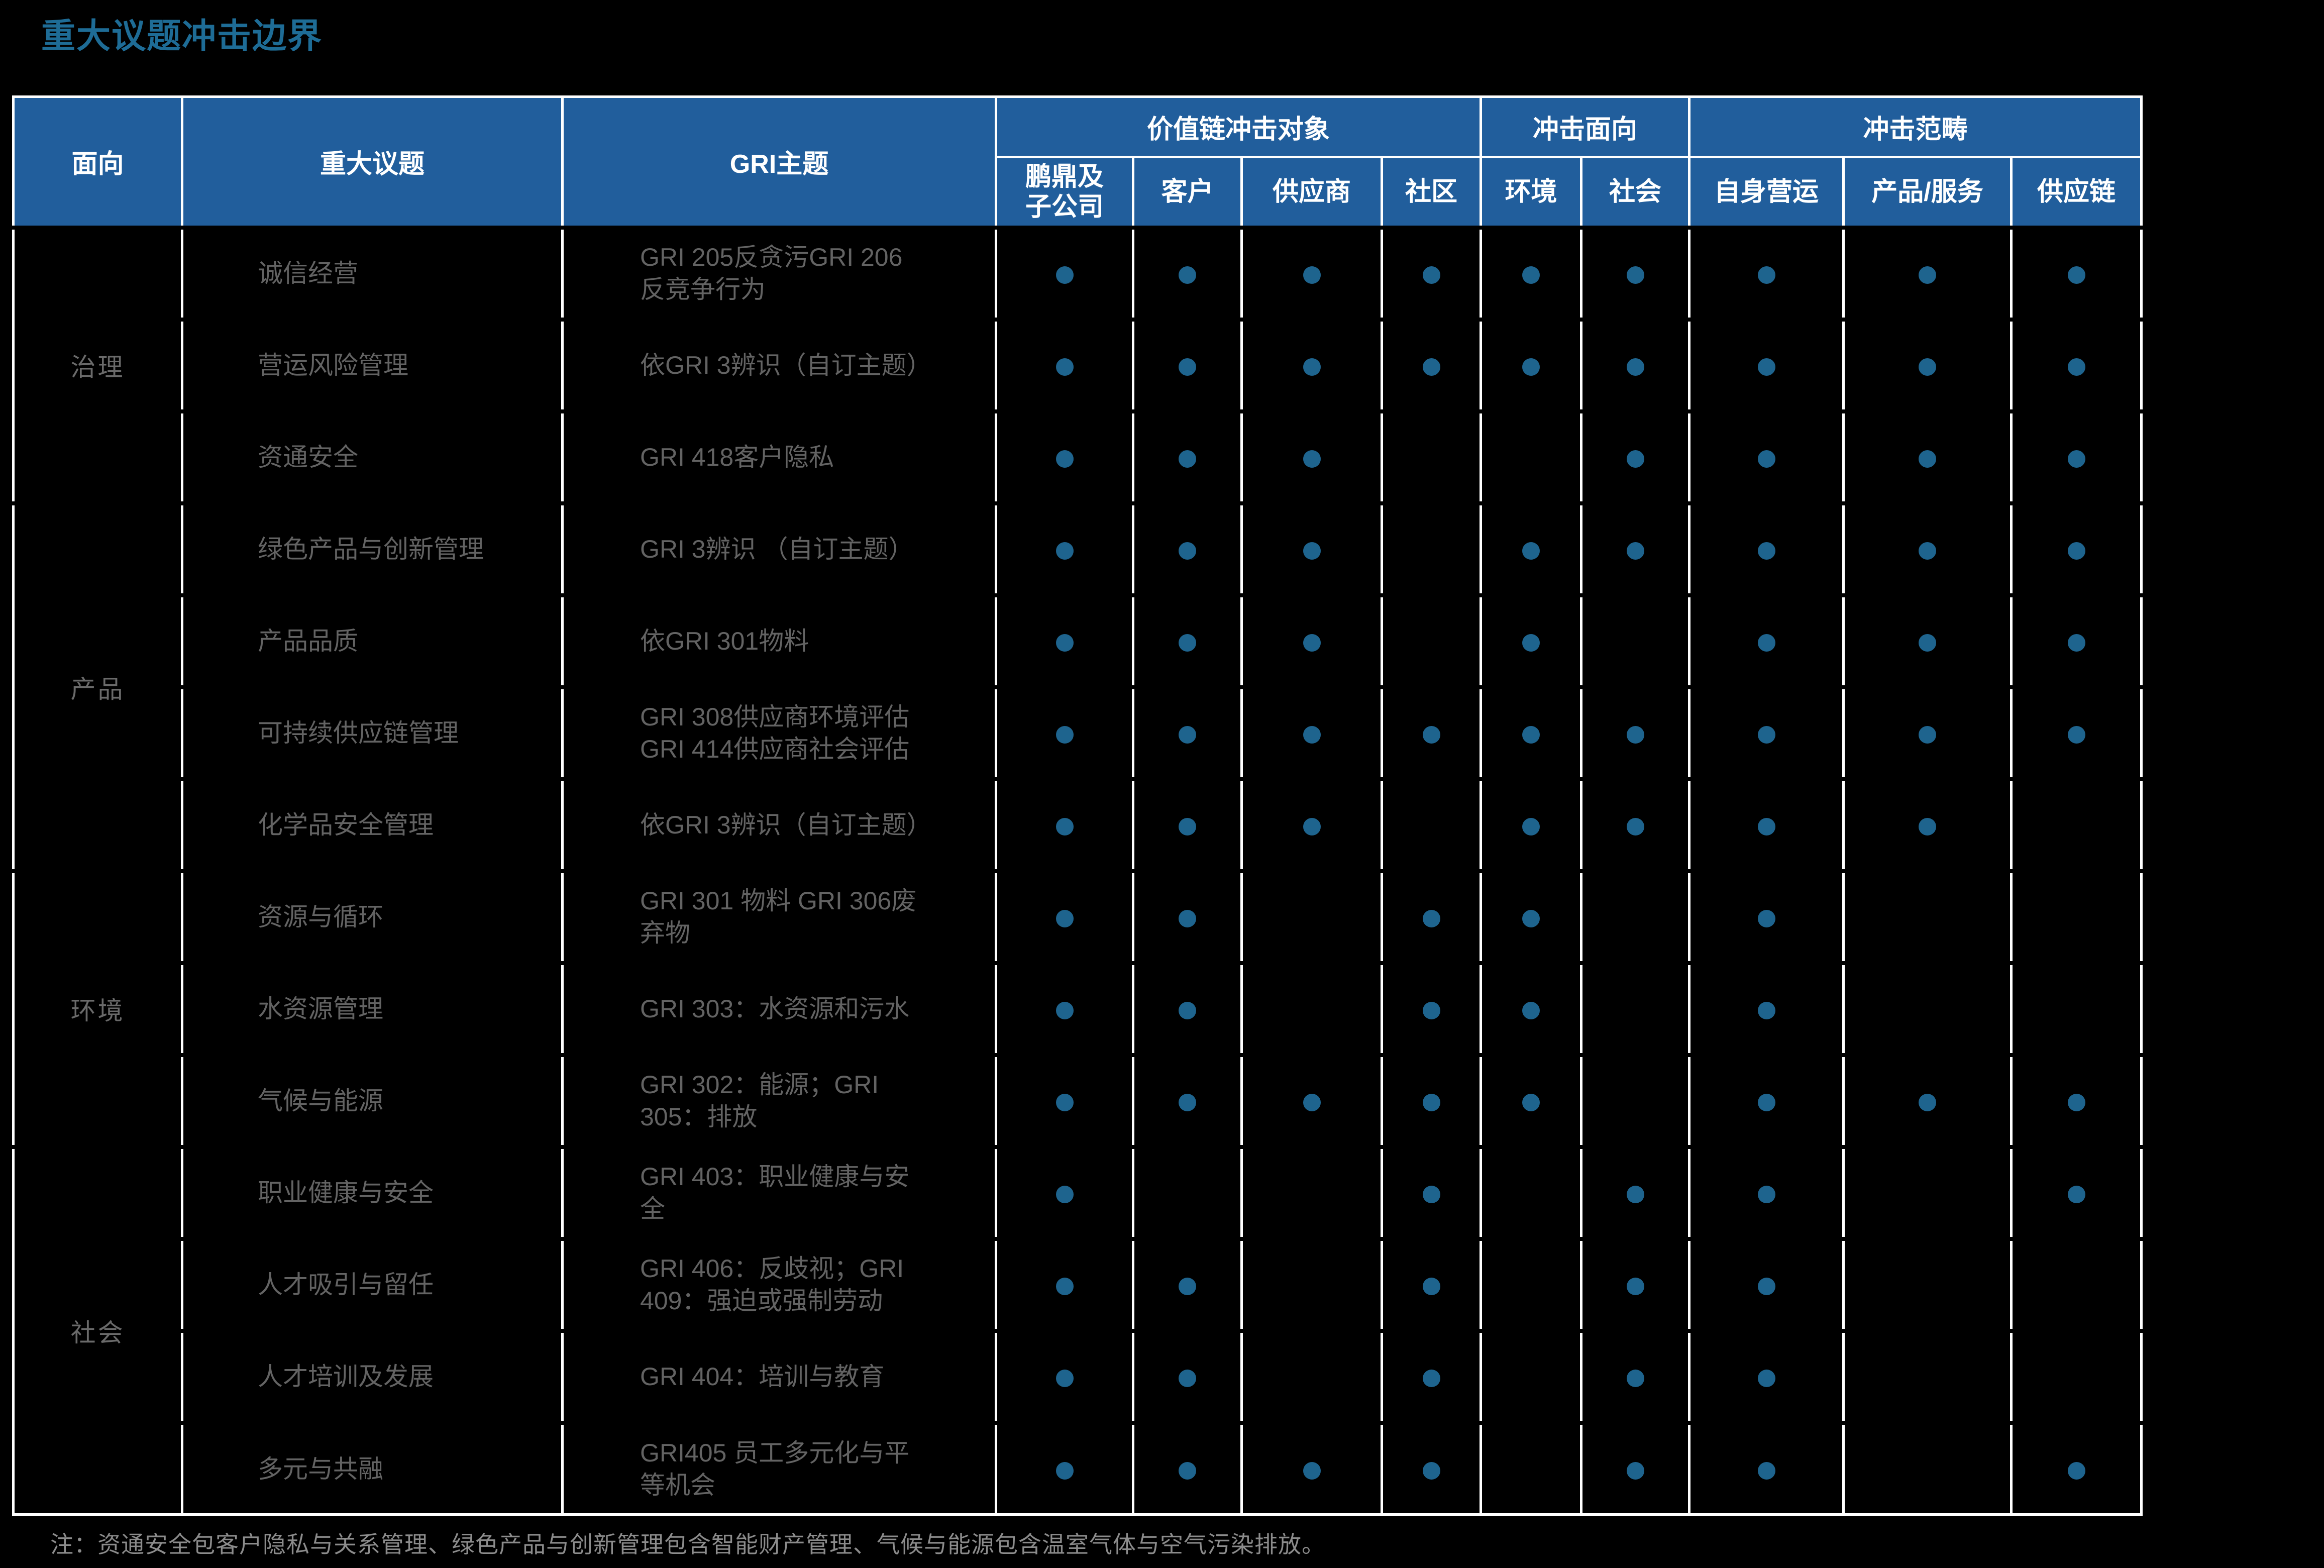  Describe the element at coordinates (1078, 1375) in the screenshot. I see `table-row: 人才培训及发展 GRI 404：培训与教育` at that location.